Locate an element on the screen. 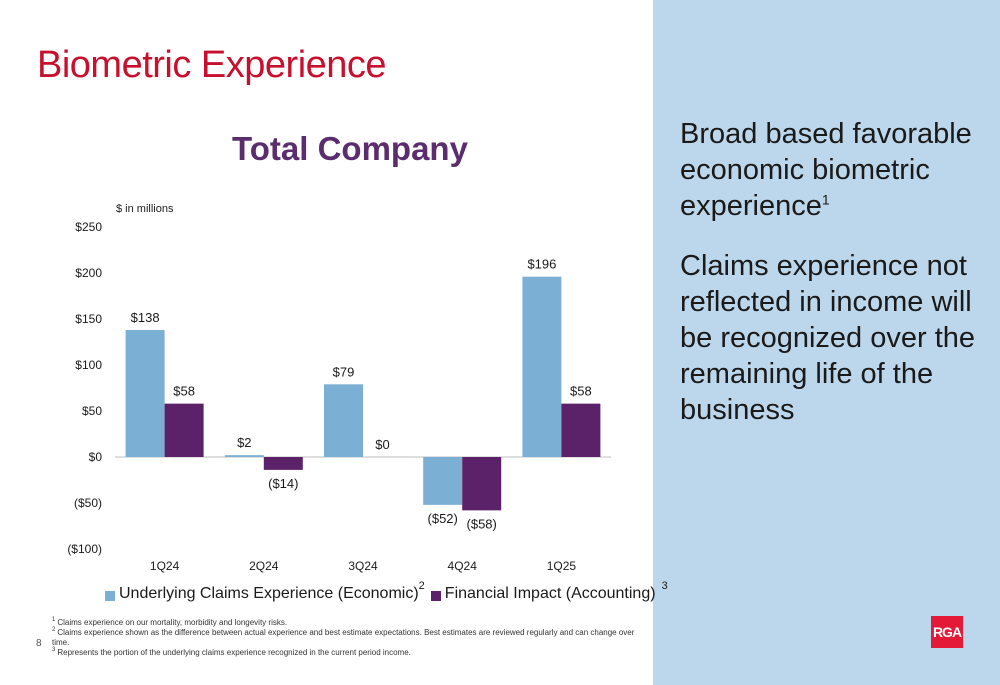 The width and height of the screenshot is (1000, 685). x-tick-label: 1Q25 is located at coordinates (562, 566).